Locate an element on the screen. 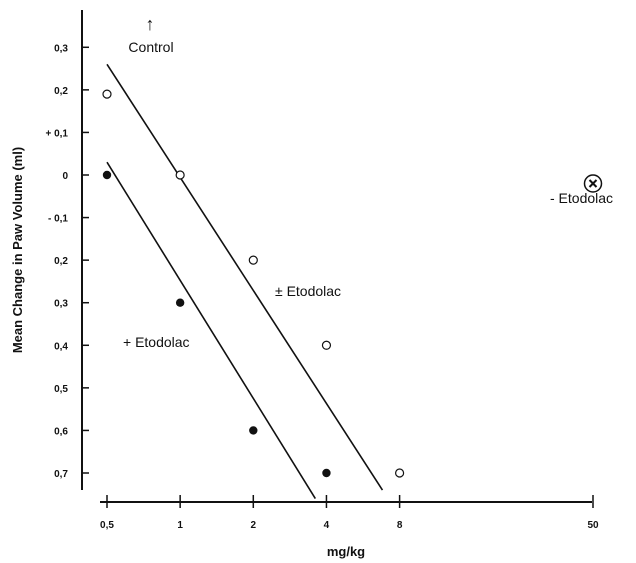 Image resolution: width=636 pixels, height=563 pixels. x-axis-title: mg/kg is located at coordinates (346, 551).